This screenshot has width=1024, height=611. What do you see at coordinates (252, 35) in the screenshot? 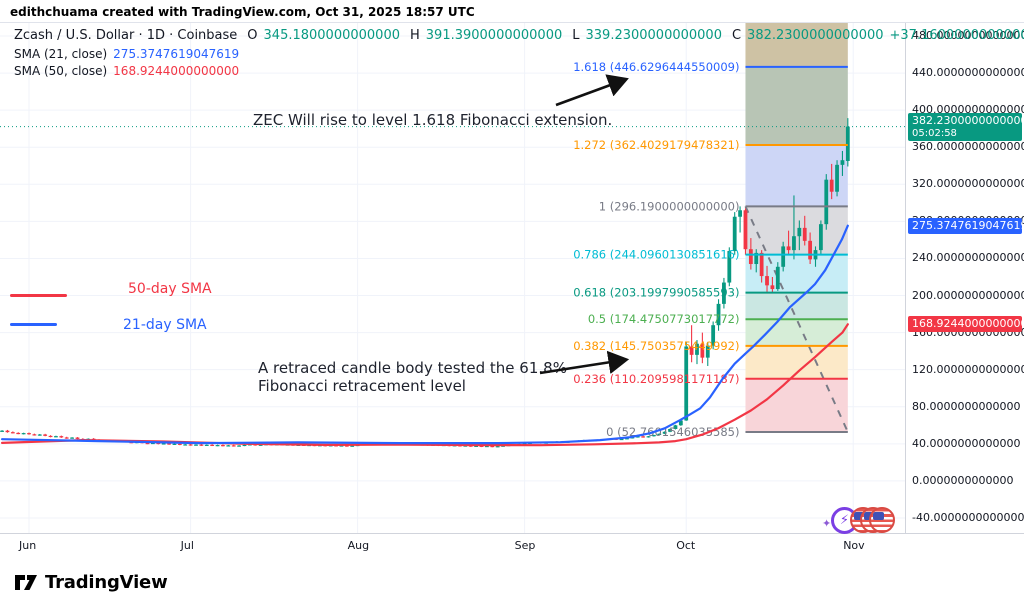
I see `open-label: O` at bounding box center [252, 35].